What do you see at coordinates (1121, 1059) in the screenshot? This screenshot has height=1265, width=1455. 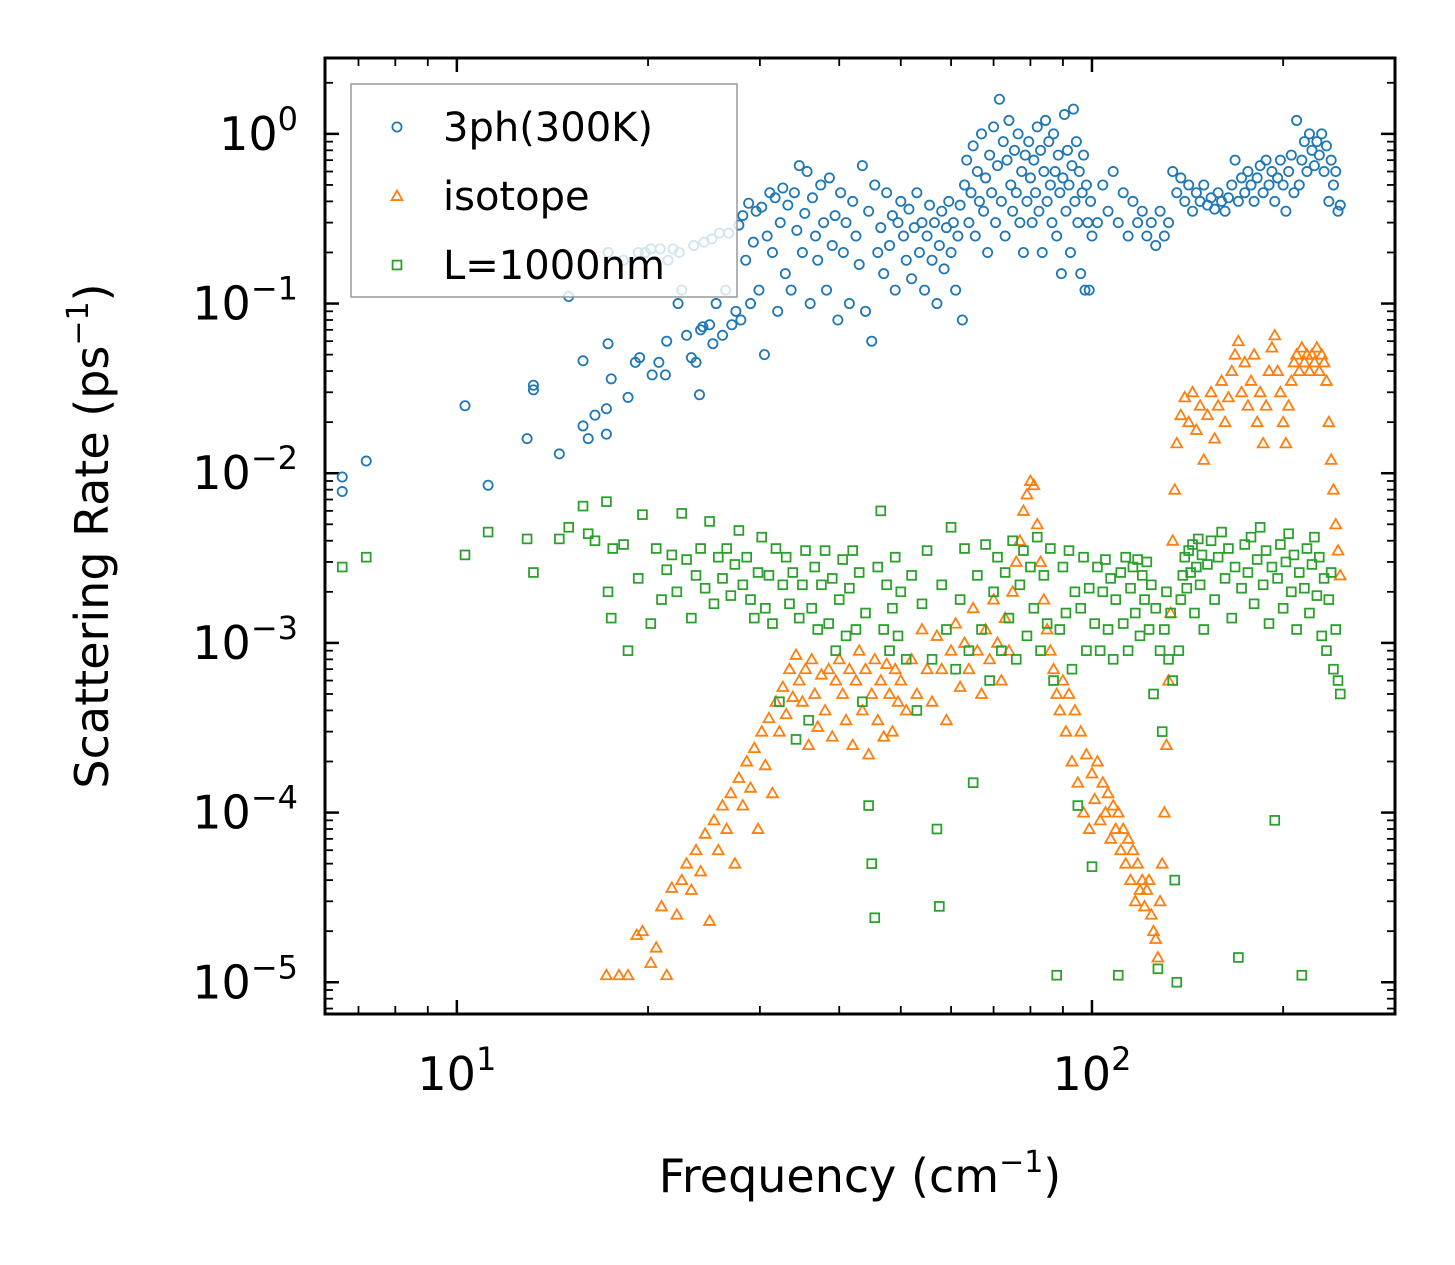 I see `x-tick-exponent: 2` at bounding box center [1121, 1059].